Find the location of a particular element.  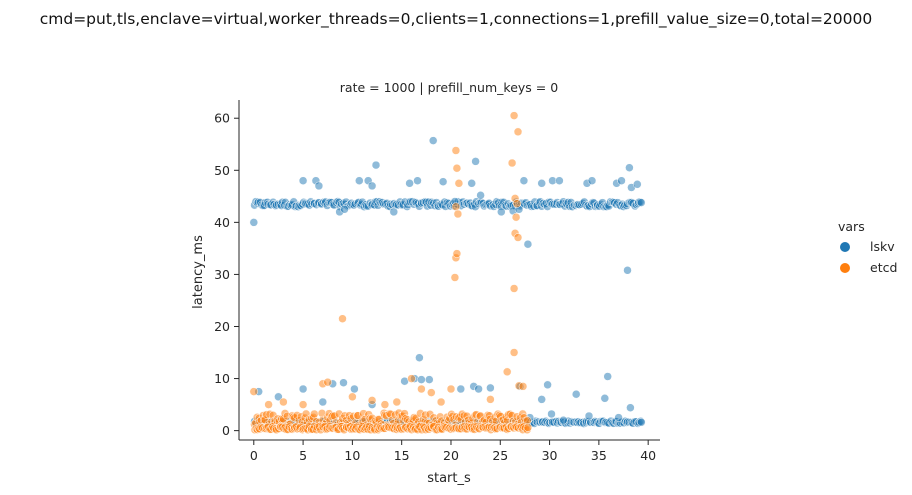

y-tick-label: 40 is located at coordinates (222, 222).